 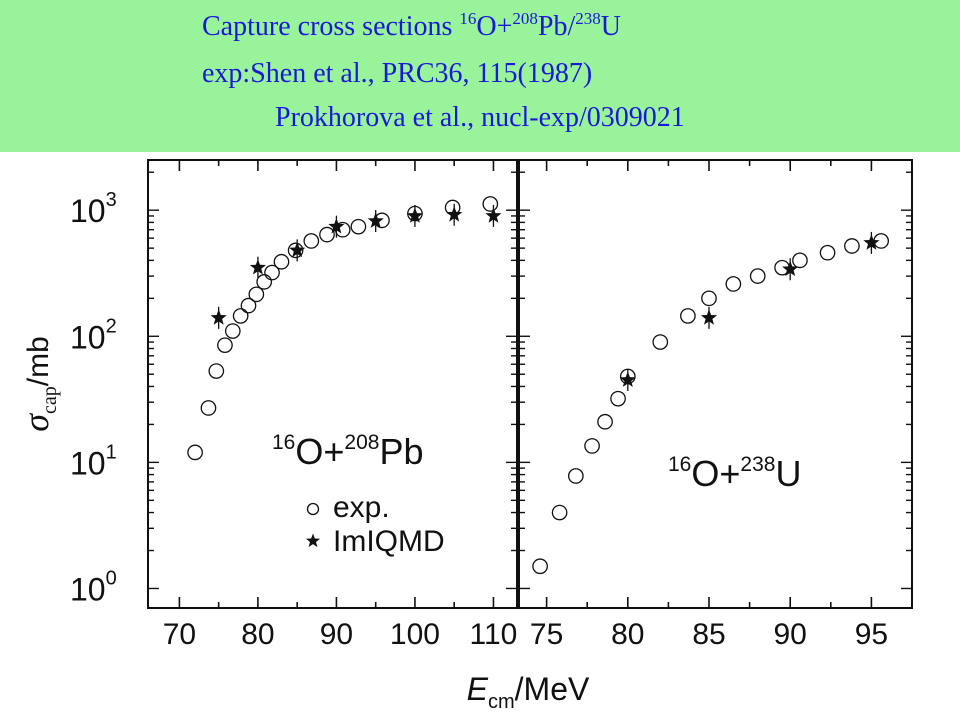 I want to click on y-tick-label: 10⁰, so click(x=93, y=587).